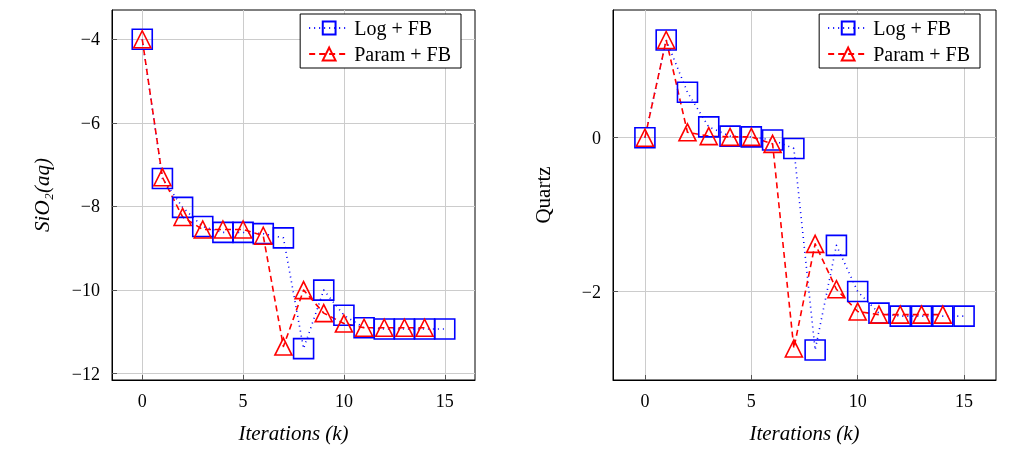  I want to click on y-tick-label: −4, so click(90, 39).